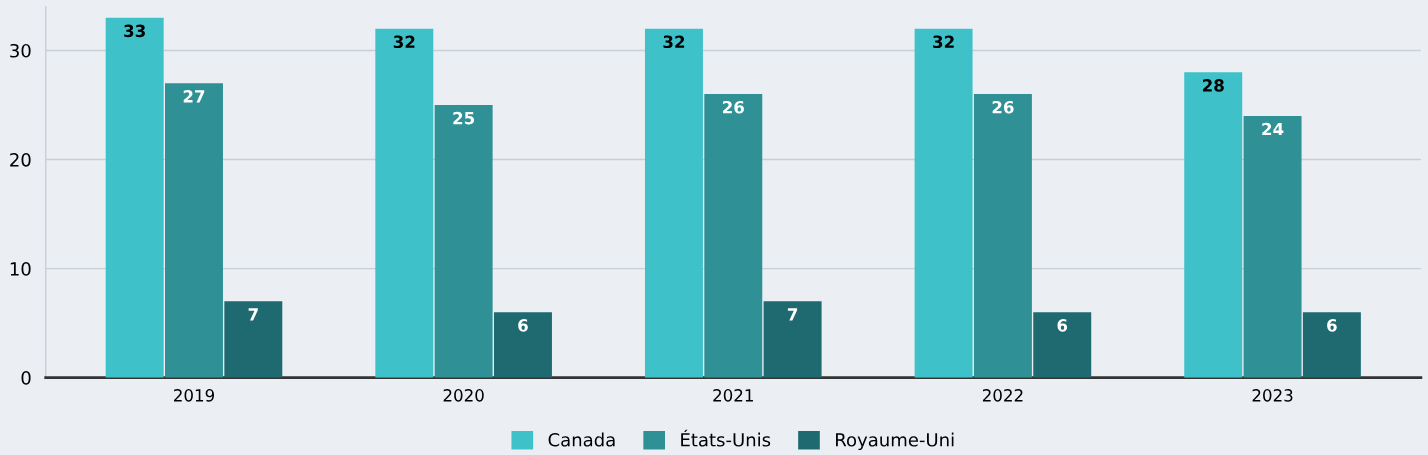  What do you see at coordinates (1272, 395) in the screenshot?
I see `x-tick-label: 2023` at bounding box center [1272, 395].